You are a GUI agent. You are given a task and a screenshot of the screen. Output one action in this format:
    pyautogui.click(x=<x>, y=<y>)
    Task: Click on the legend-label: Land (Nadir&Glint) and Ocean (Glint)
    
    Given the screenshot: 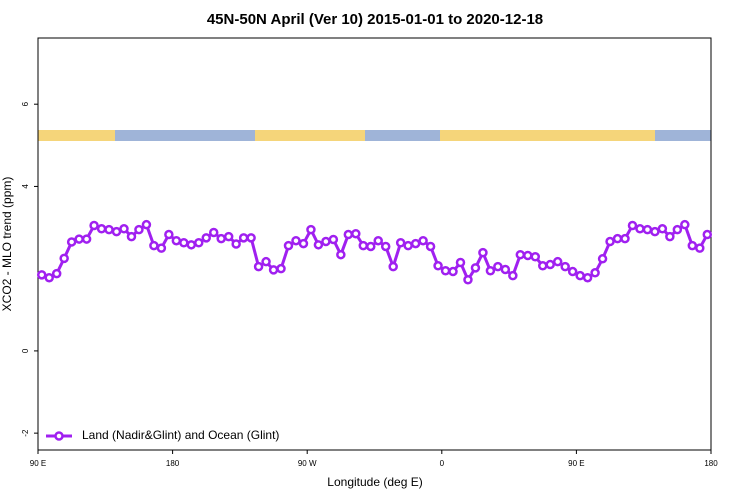 What is the action you would take?
    pyautogui.click(x=180, y=435)
    